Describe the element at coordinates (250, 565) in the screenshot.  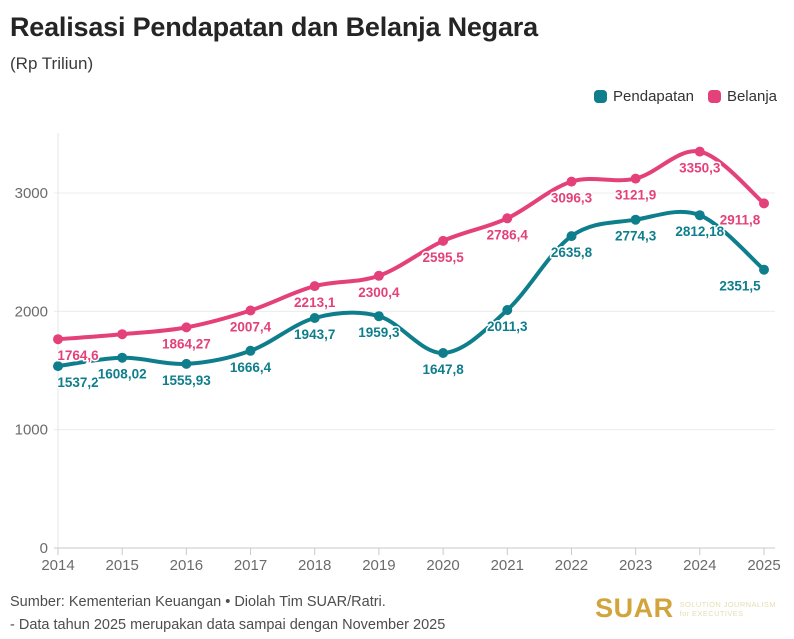
I see `x-tick-label: 2017` at that location.